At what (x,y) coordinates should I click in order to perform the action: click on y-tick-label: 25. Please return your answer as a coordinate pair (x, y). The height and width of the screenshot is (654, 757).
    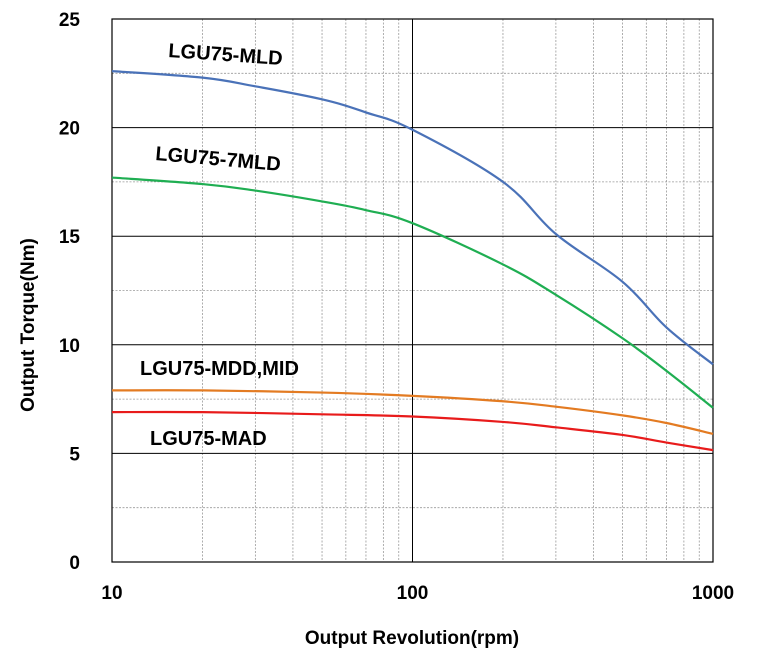
    Looking at the image, I should click on (70, 20).